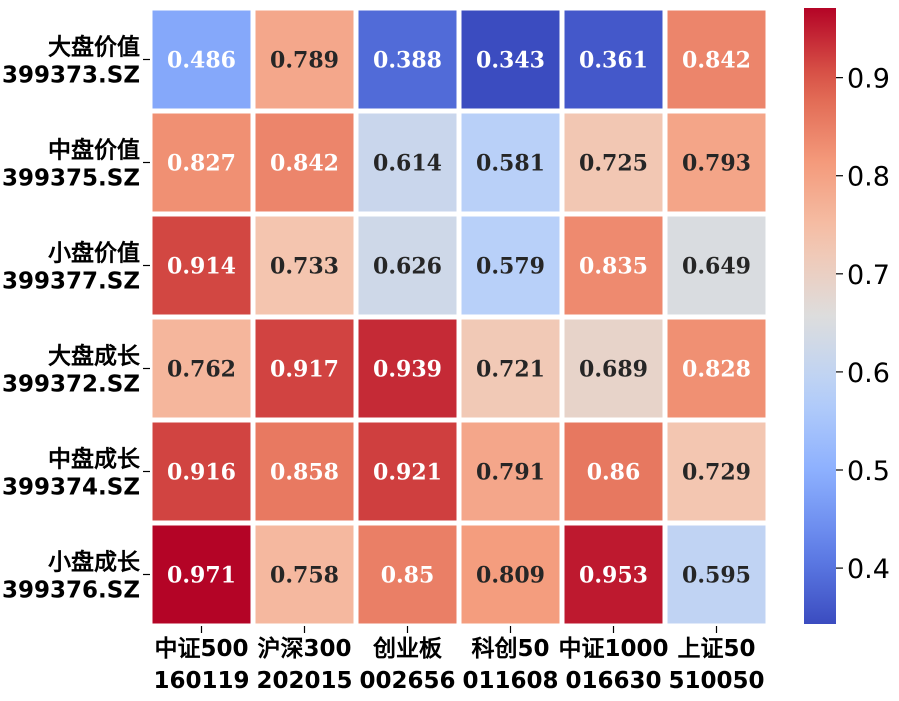 The height and width of the screenshot is (701, 899). I want to click on cell-value-label: 0.689, so click(613, 370).